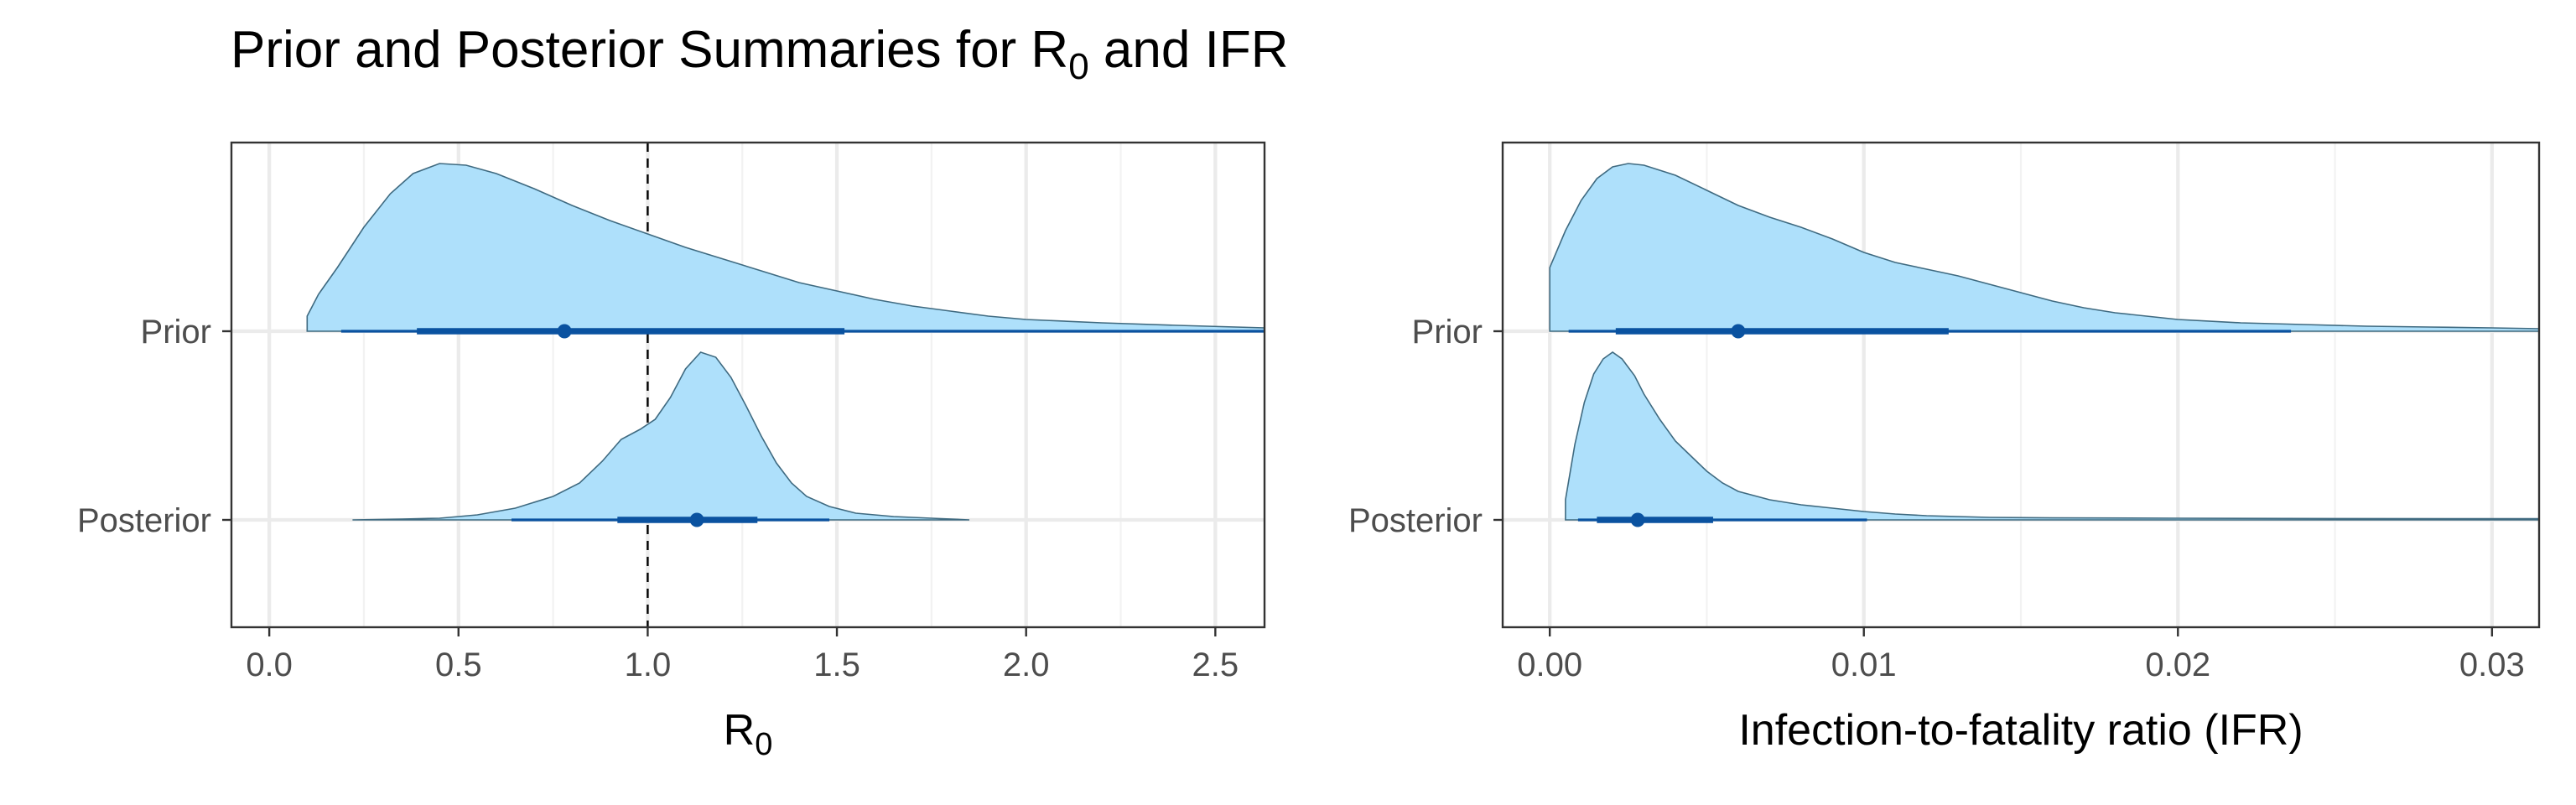 This screenshot has width=2576, height=805. I want to click on r0-axis-title-main: R, so click(740, 730).